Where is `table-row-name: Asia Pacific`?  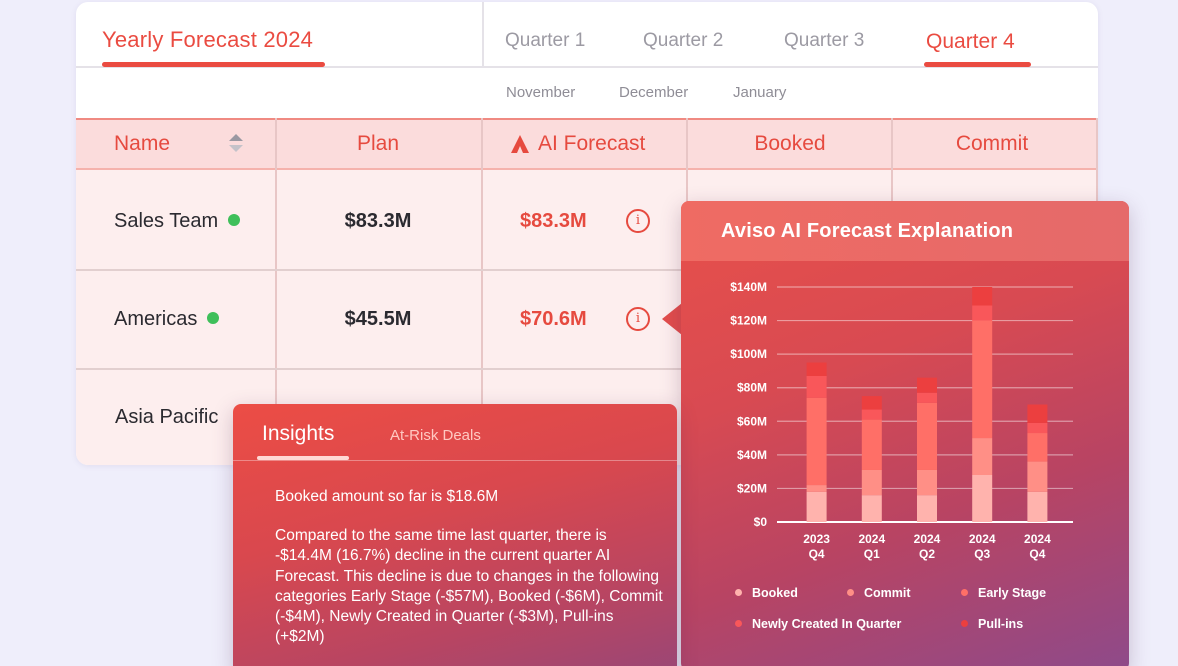
table-row-name: Asia Pacific is located at coordinates (167, 417).